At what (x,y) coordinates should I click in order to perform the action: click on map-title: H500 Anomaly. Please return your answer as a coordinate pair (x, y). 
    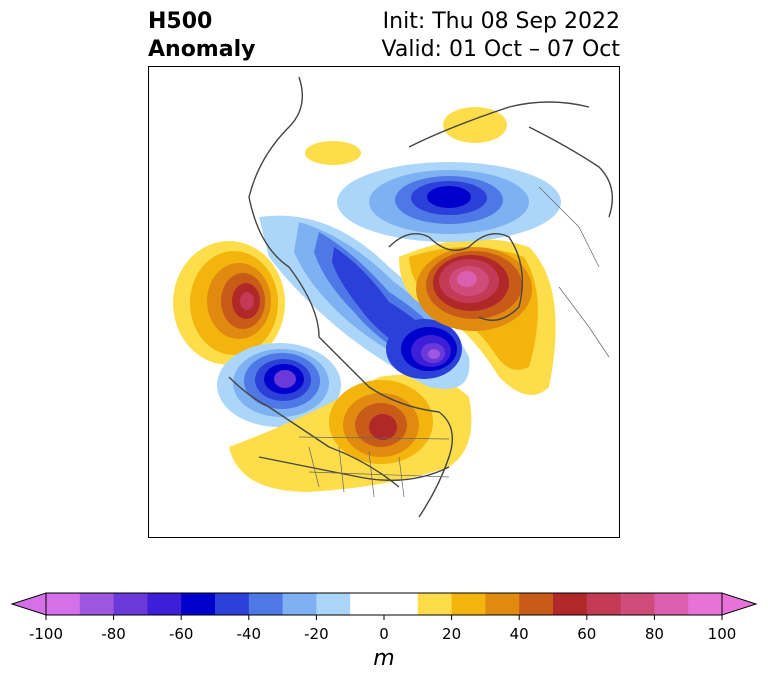
    Looking at the image, I should click on (201, 36).